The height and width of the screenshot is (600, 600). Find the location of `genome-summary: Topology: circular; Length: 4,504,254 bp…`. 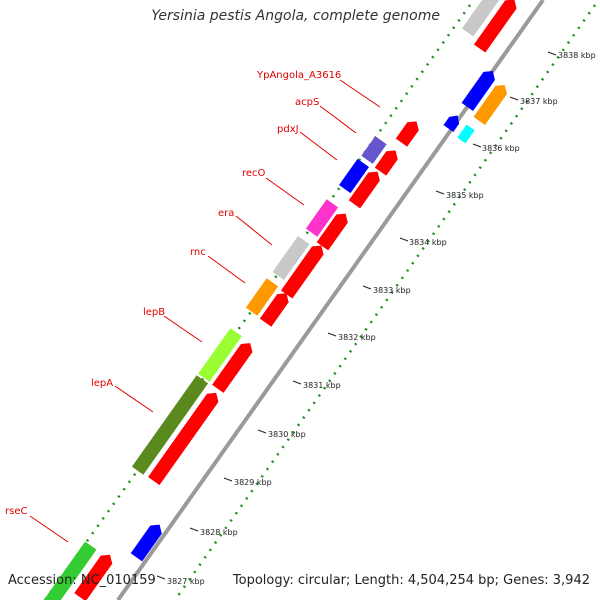

genome-summary: Topology: circular; Length: 4,504,254 bp… is located at coordinates (411, 580).